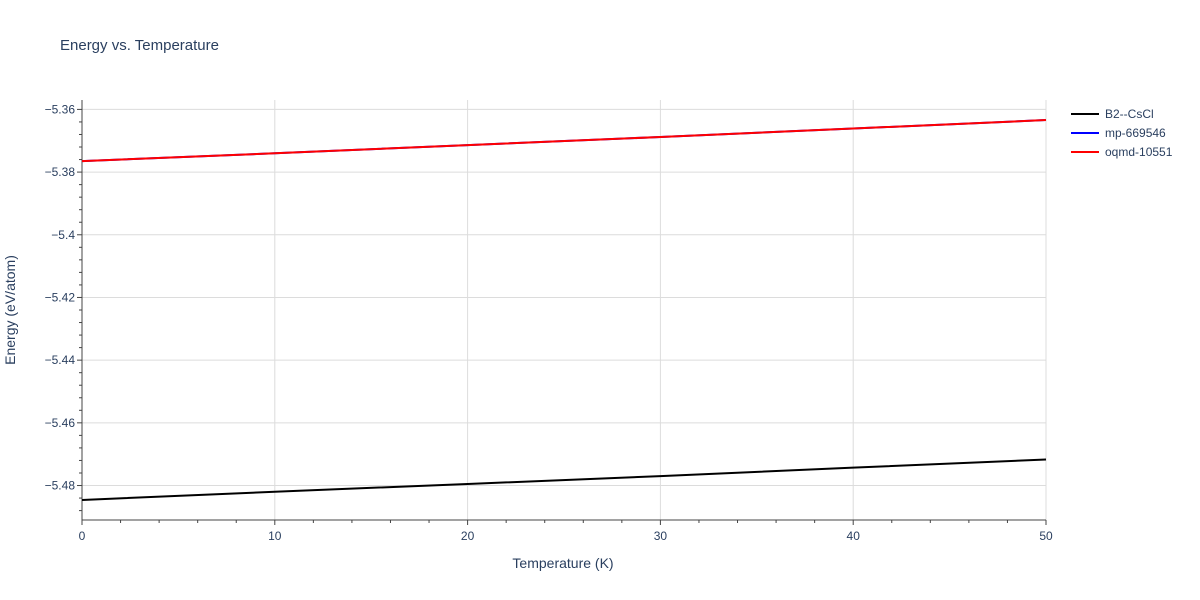  Describe the element at coordinates (661, 536) in the screenshot. I see `x-tick-label: 30` at that location.